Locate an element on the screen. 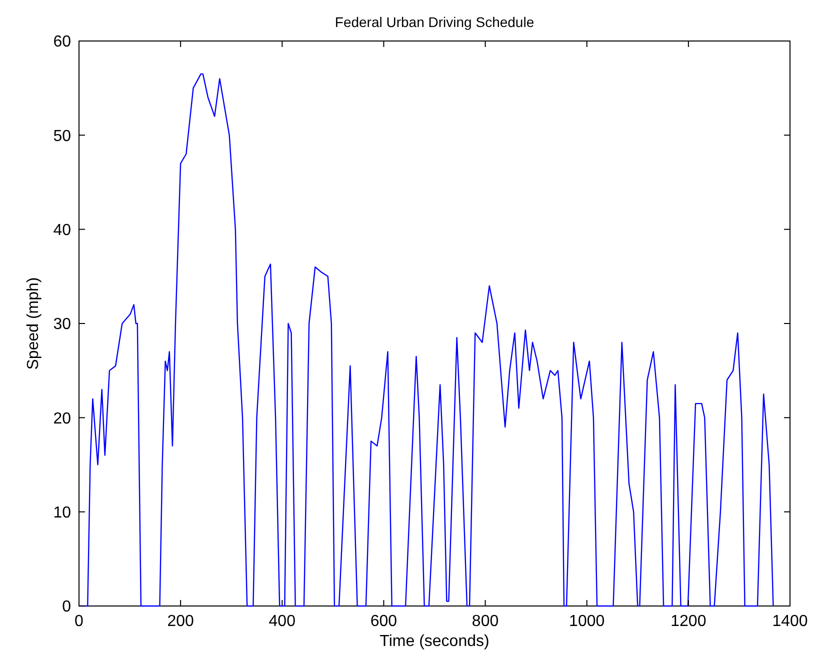  x-tick-label: 800 is located at coordinates (485, 621).